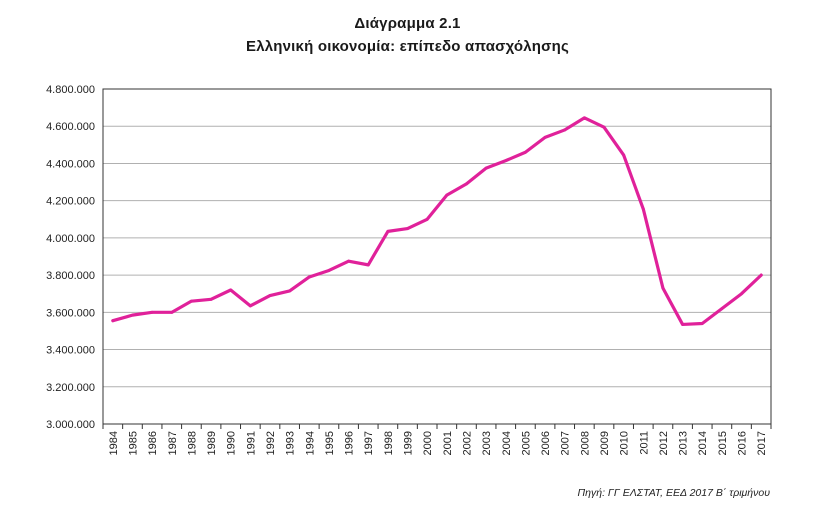 The image size is (815, 513). What do you see at coordinates (173, 443) in the screenshot?
I see `x-tick-label: 1987` at bounding box center [173, 443].